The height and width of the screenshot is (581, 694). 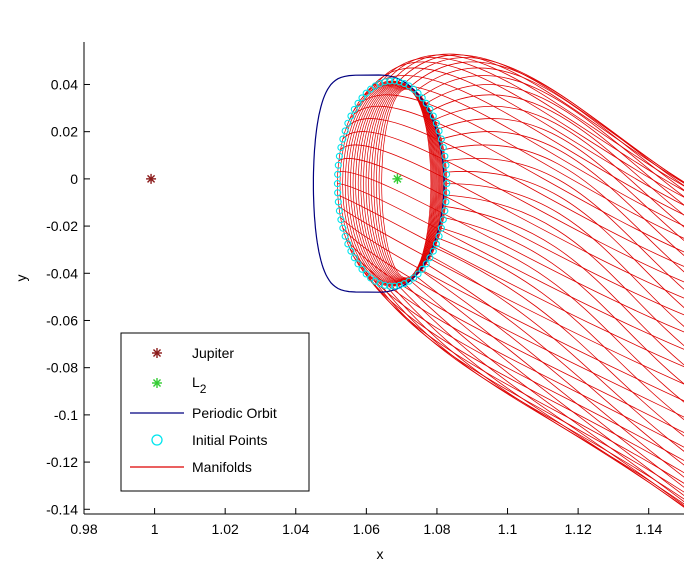 What do you see at coordinates (229, 440) in the screenshot?
I see `legend-initial-points-label: Initial Points` at bounding box center [229, 440].